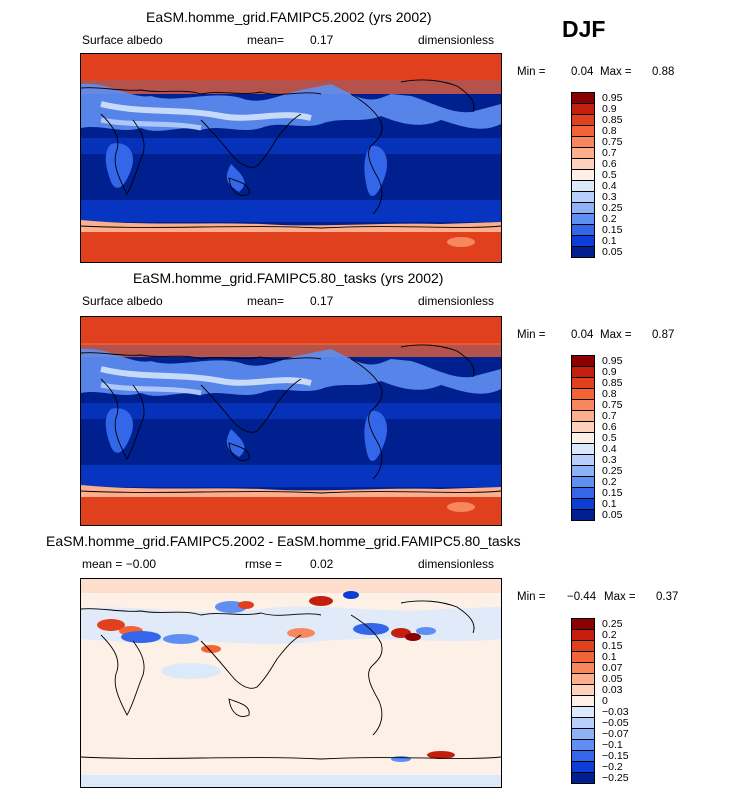  Describe the element at coordinates (615, 733) in the screenshot. I see `colorbar-tick-label: −0.07` at that location.